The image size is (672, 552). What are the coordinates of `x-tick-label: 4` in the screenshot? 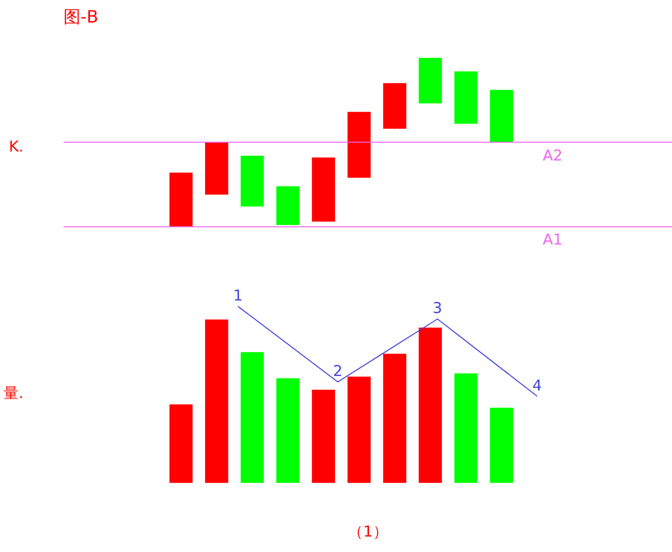 It's located at (537, 385).